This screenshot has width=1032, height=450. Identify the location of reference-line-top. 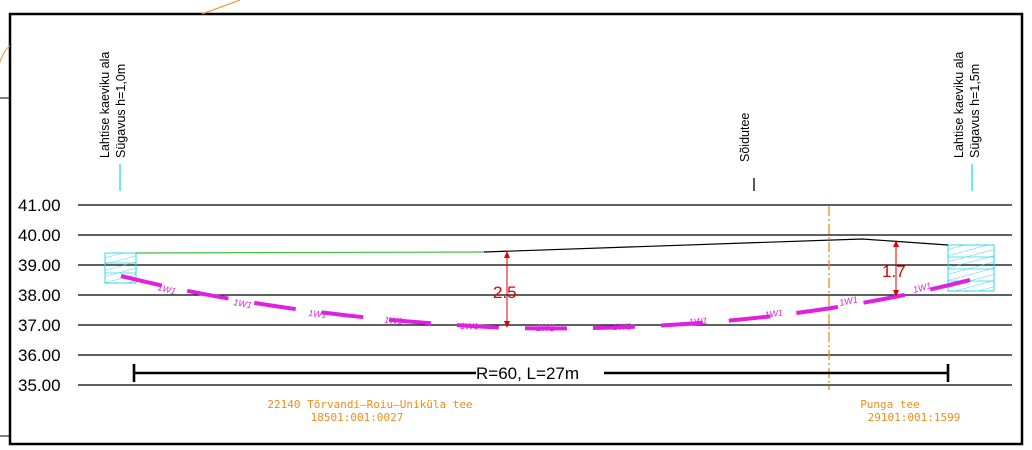
(221, 7).